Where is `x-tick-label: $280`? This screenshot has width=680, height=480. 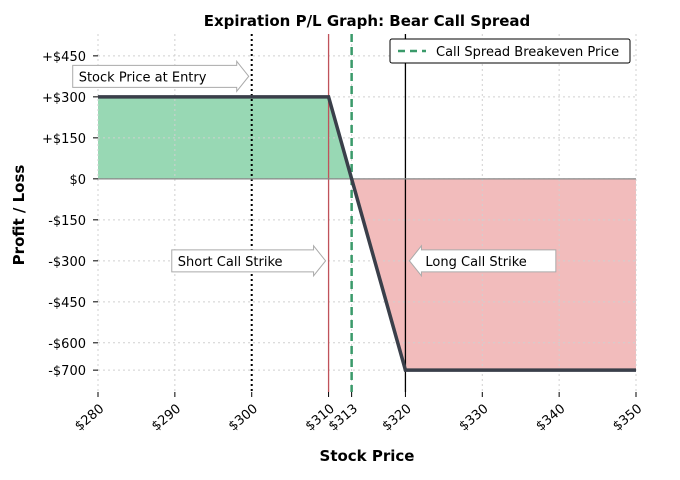
x-tick-label: $280 is located at coordinates (89, 418).